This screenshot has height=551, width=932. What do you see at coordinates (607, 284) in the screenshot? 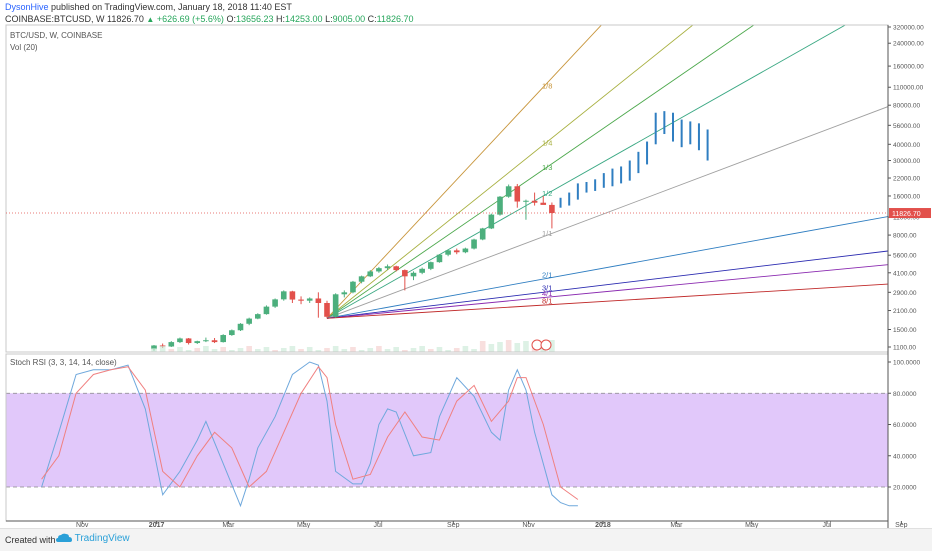
I see `gann-fan-line` at bounding box center [607, 284].